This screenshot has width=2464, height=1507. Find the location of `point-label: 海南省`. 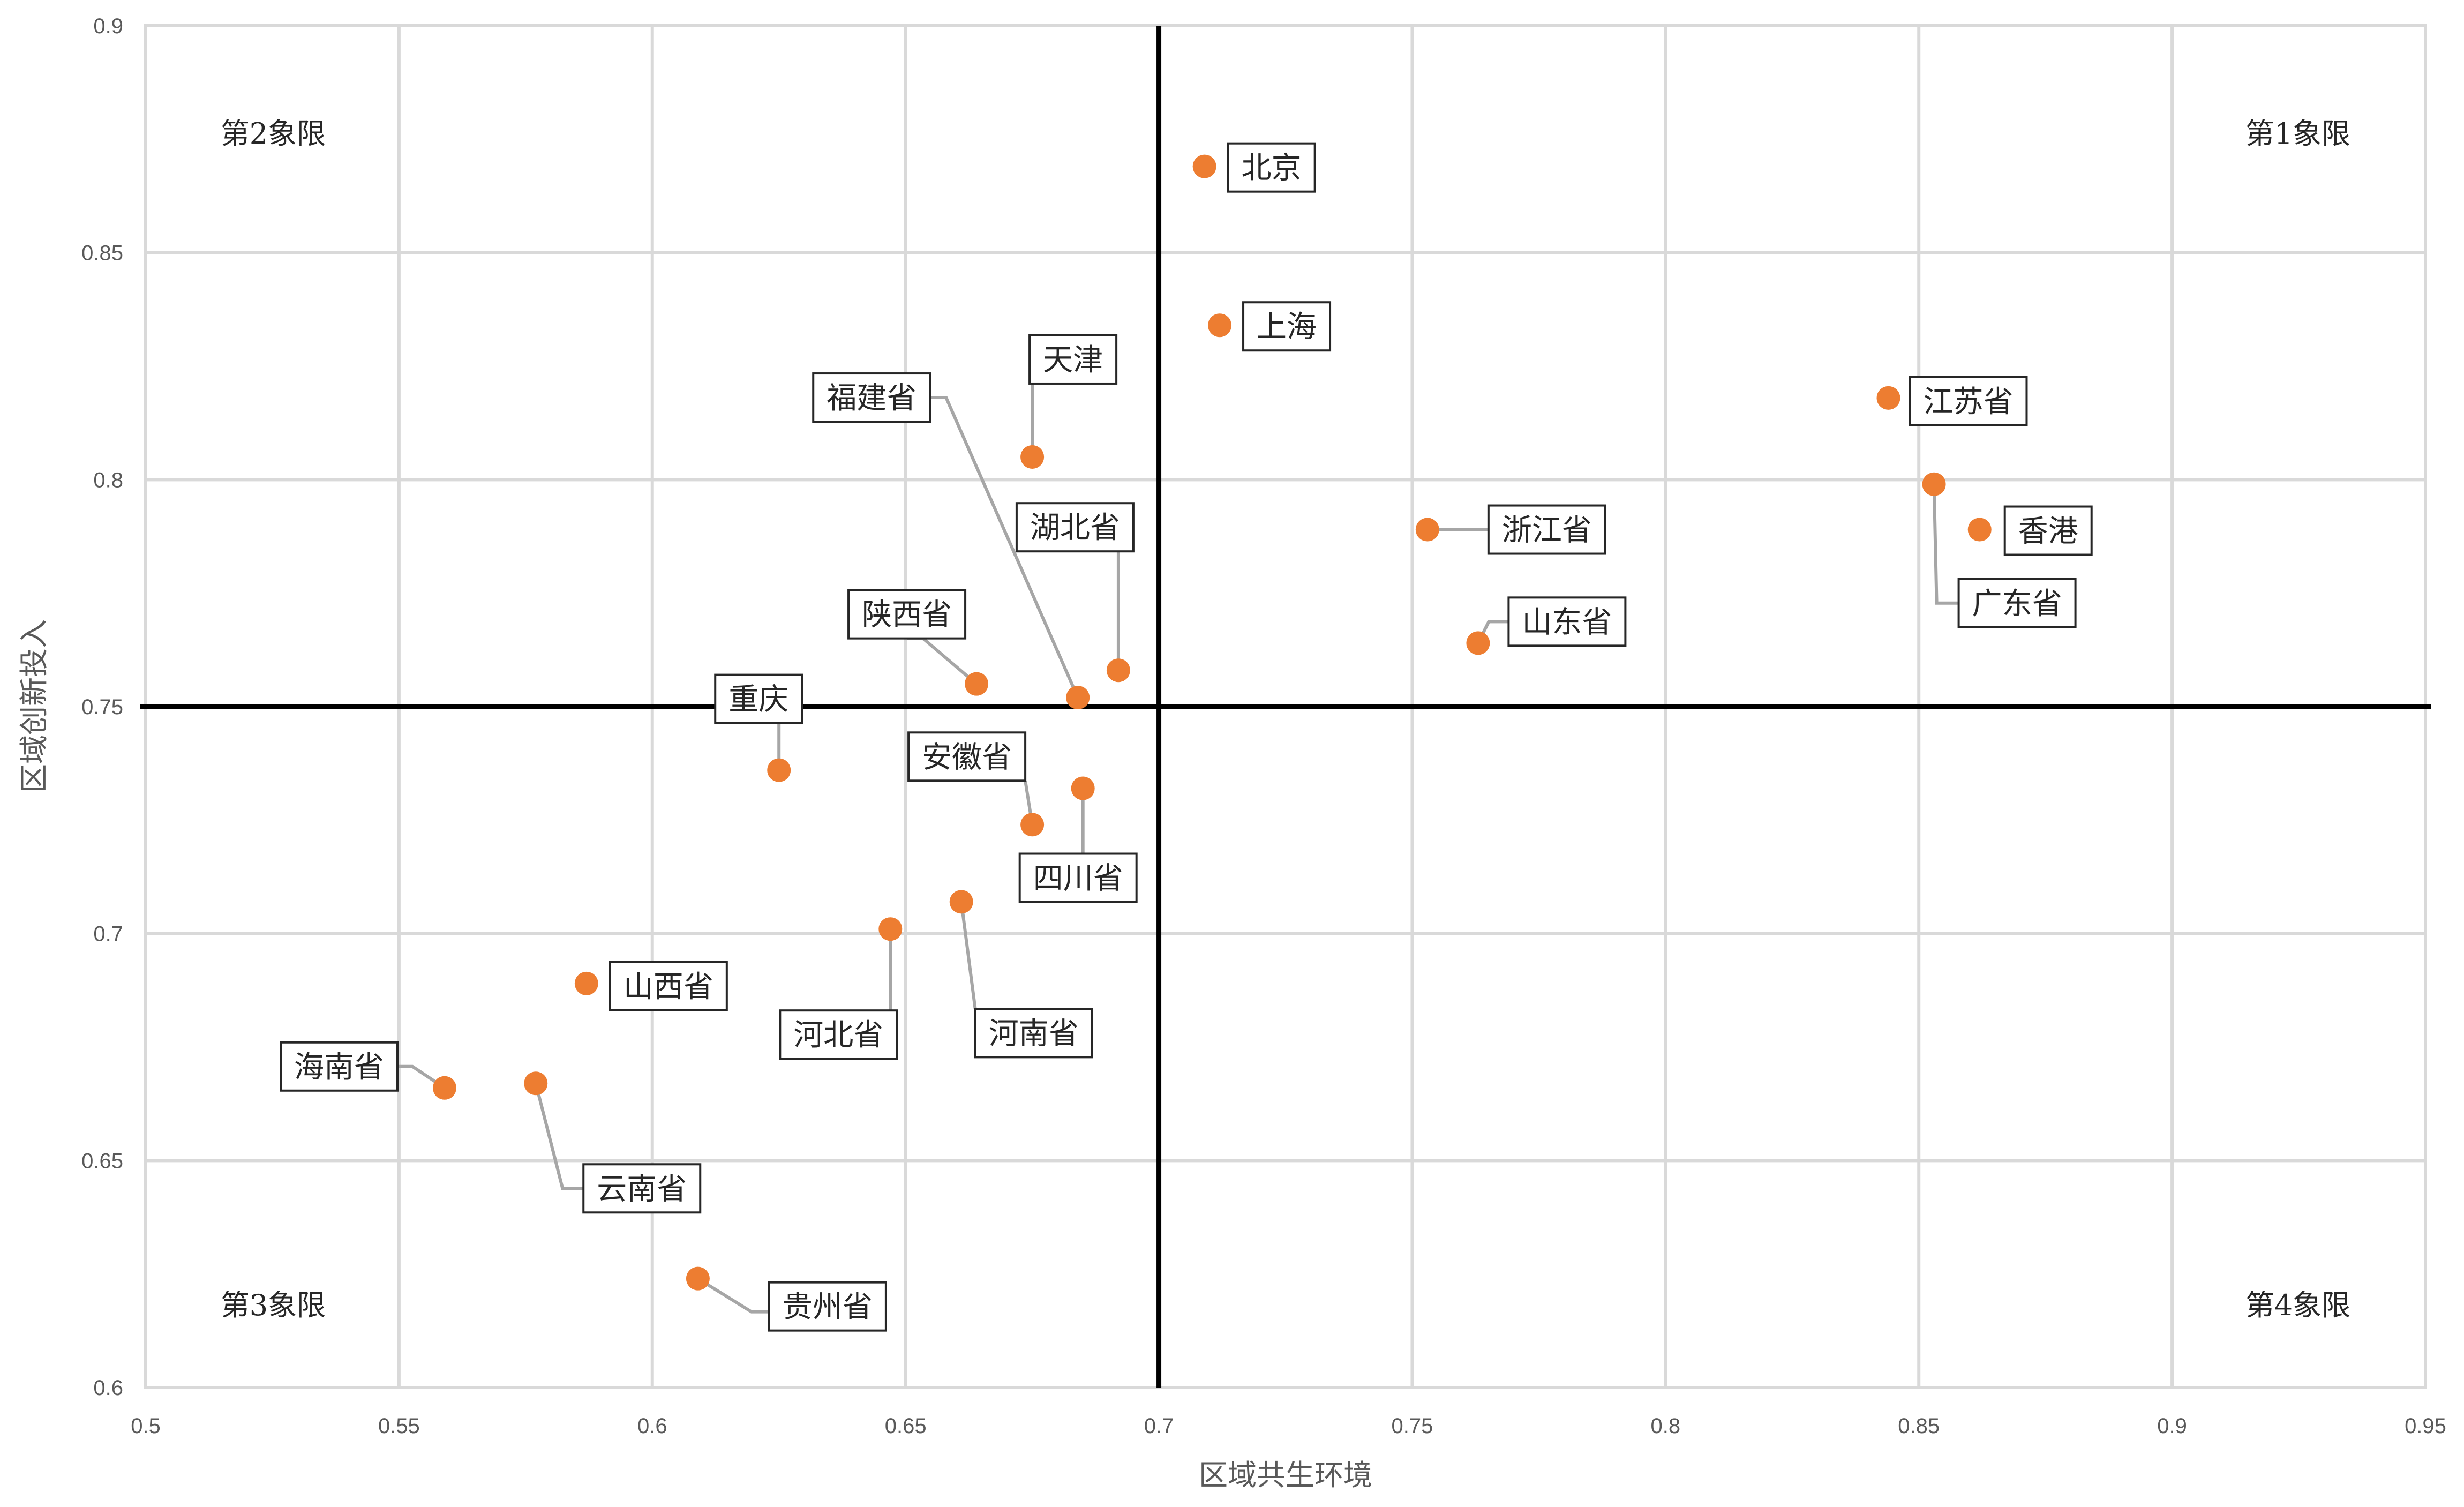

point-label: 海南省 is located at coordinates (339, 1067).